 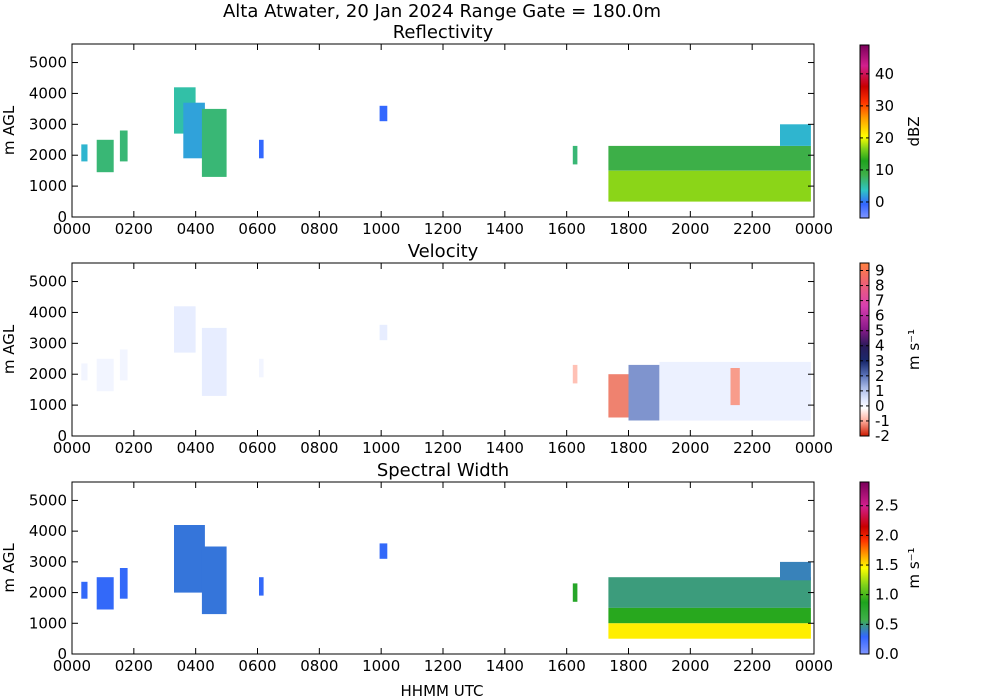 I want to click on colorbar-tick-label: 5, so click(x=880, y=331).